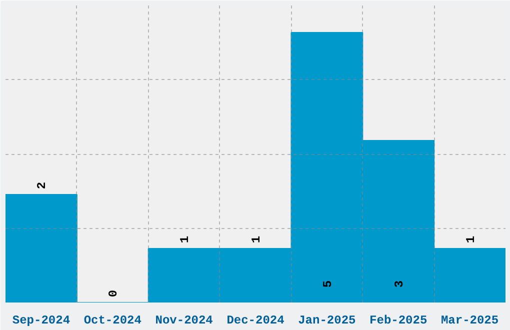 Image resolution: width=510 pixels, height=330 pixels. What do you see at coordinates (399, 321) in the screenshot?
I see `x-tick-label: Feb-2025` at bounding box center [399, 321].